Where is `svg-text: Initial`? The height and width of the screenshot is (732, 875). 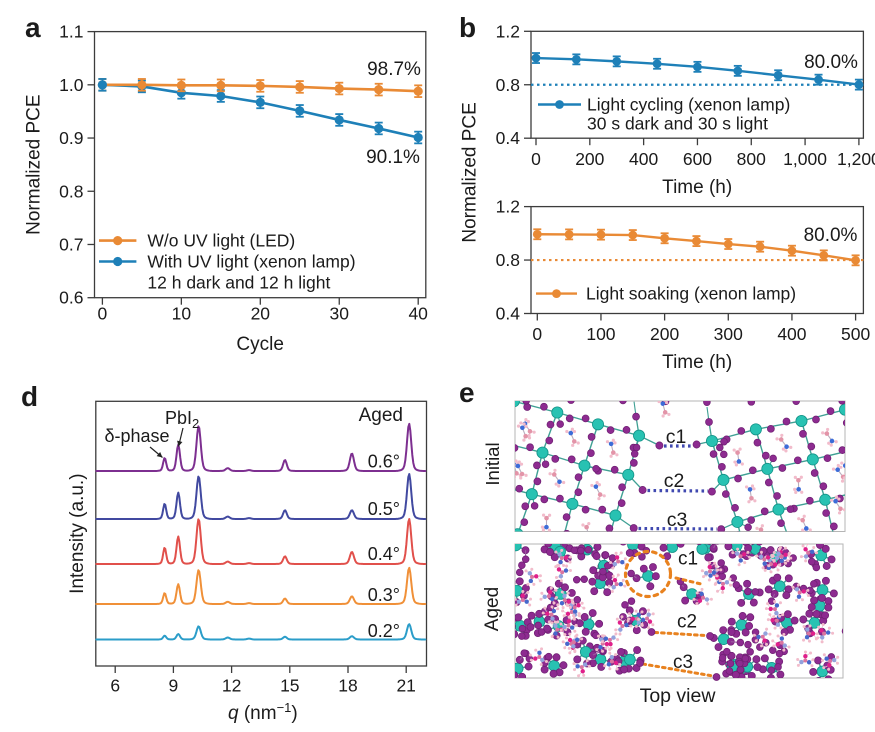
svg-text: Initial is located at coordinates (492, 463).